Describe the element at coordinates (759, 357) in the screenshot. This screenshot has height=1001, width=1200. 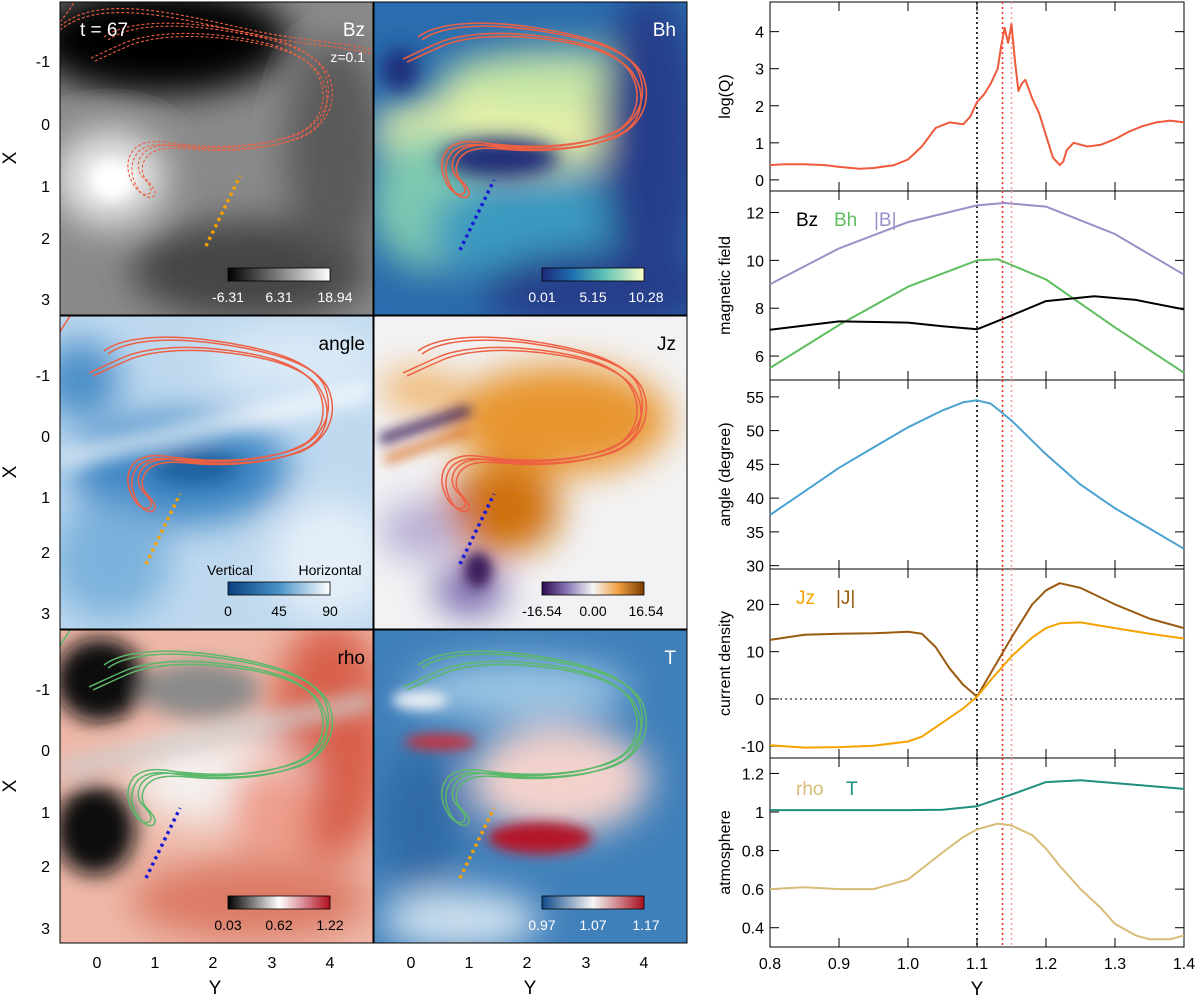
I see `y-tick-label: 6` at that location.